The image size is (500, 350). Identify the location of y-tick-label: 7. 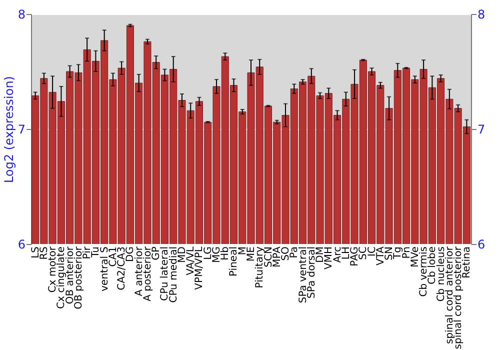
(22, 129).